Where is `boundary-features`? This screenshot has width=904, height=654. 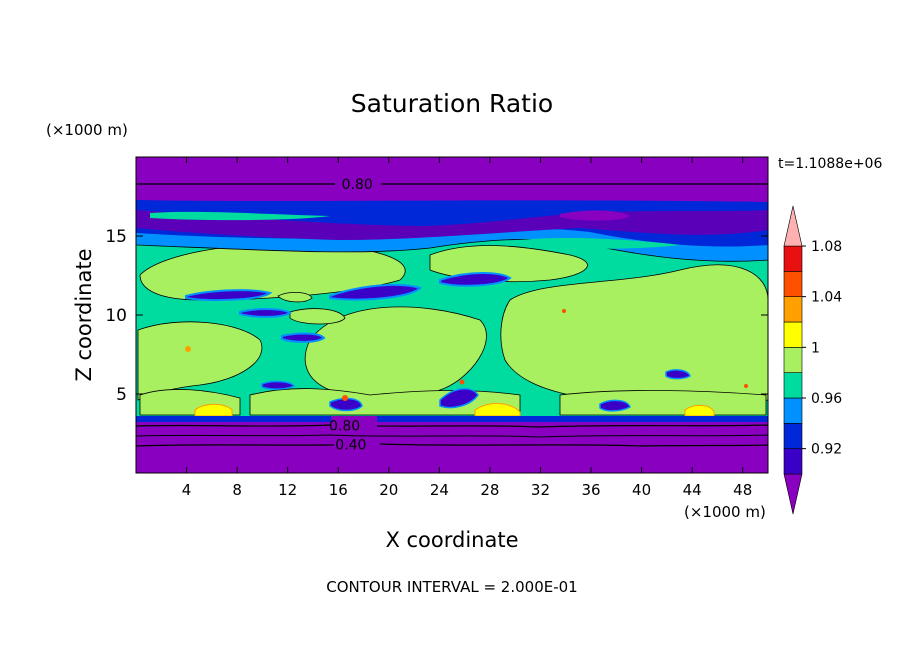
boundary-features is located at coordinates (466, 363).